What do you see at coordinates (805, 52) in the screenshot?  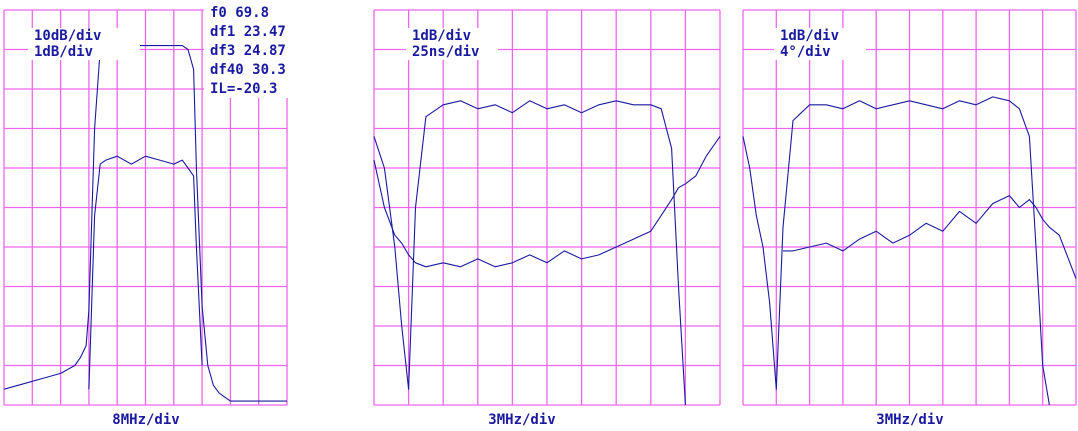 I see `panel-3-scale-label-2: 4°/div` at bounding box center [805, 52].